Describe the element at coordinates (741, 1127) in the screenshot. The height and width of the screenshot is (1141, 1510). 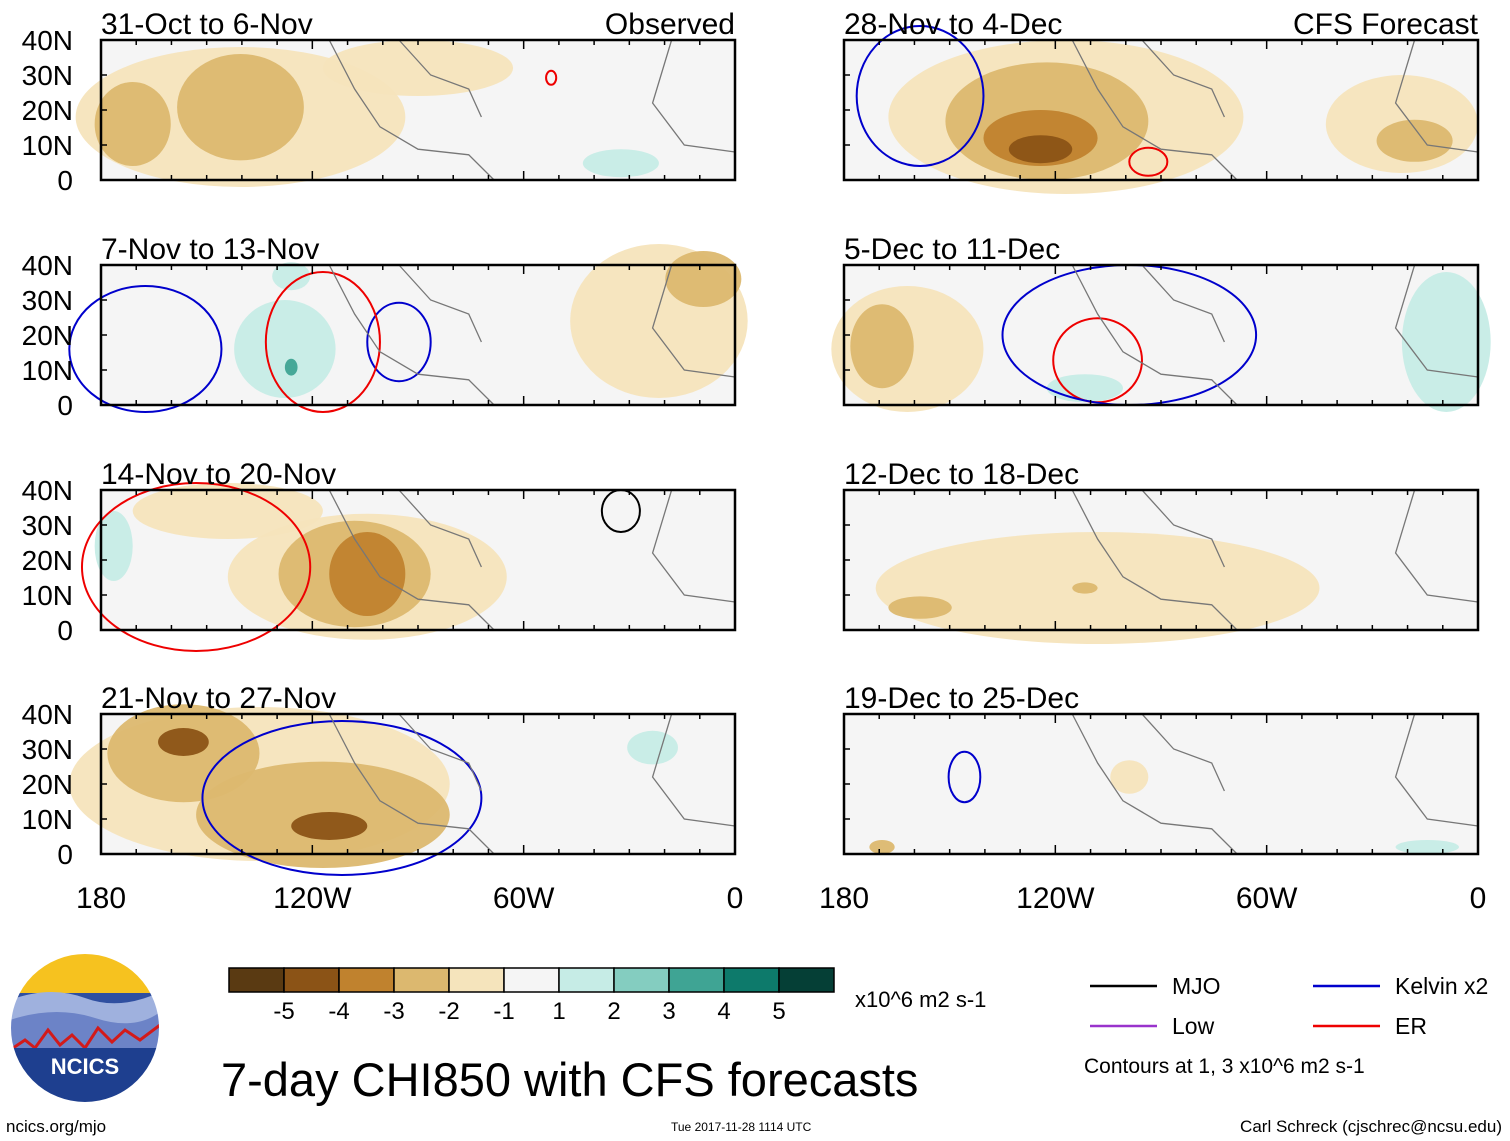
I see `footer-timestamp: Tue 2017-11-28 1114 UTC` at that location.